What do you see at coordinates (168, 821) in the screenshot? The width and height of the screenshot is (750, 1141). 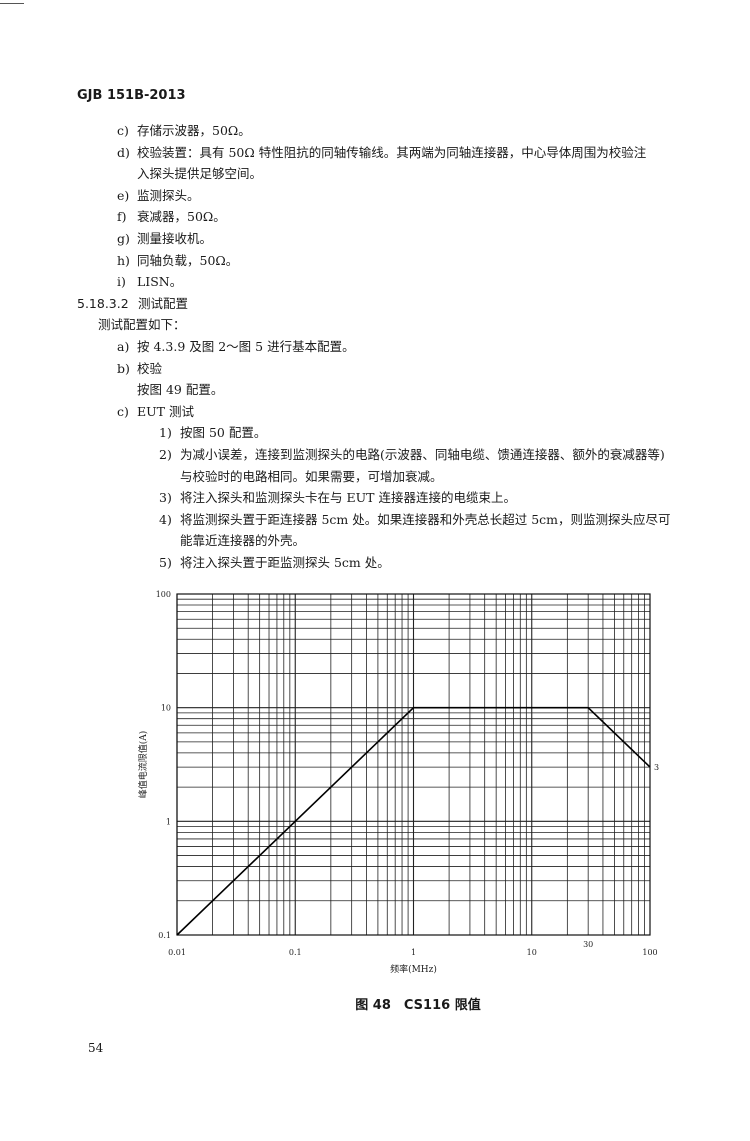 I see `y-tick-label: 1` at bounding box center [168, 821].